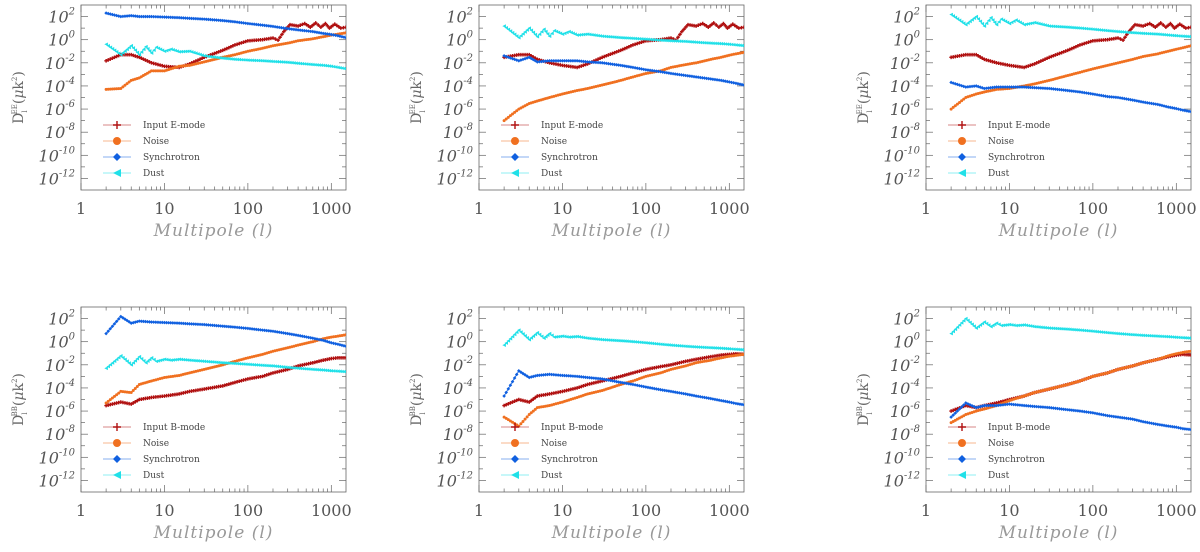  What do you see at coordinates (154, 126) in the screenshot?
I see `legend-entry: Input E-mode` at bounding box center [154, 126].